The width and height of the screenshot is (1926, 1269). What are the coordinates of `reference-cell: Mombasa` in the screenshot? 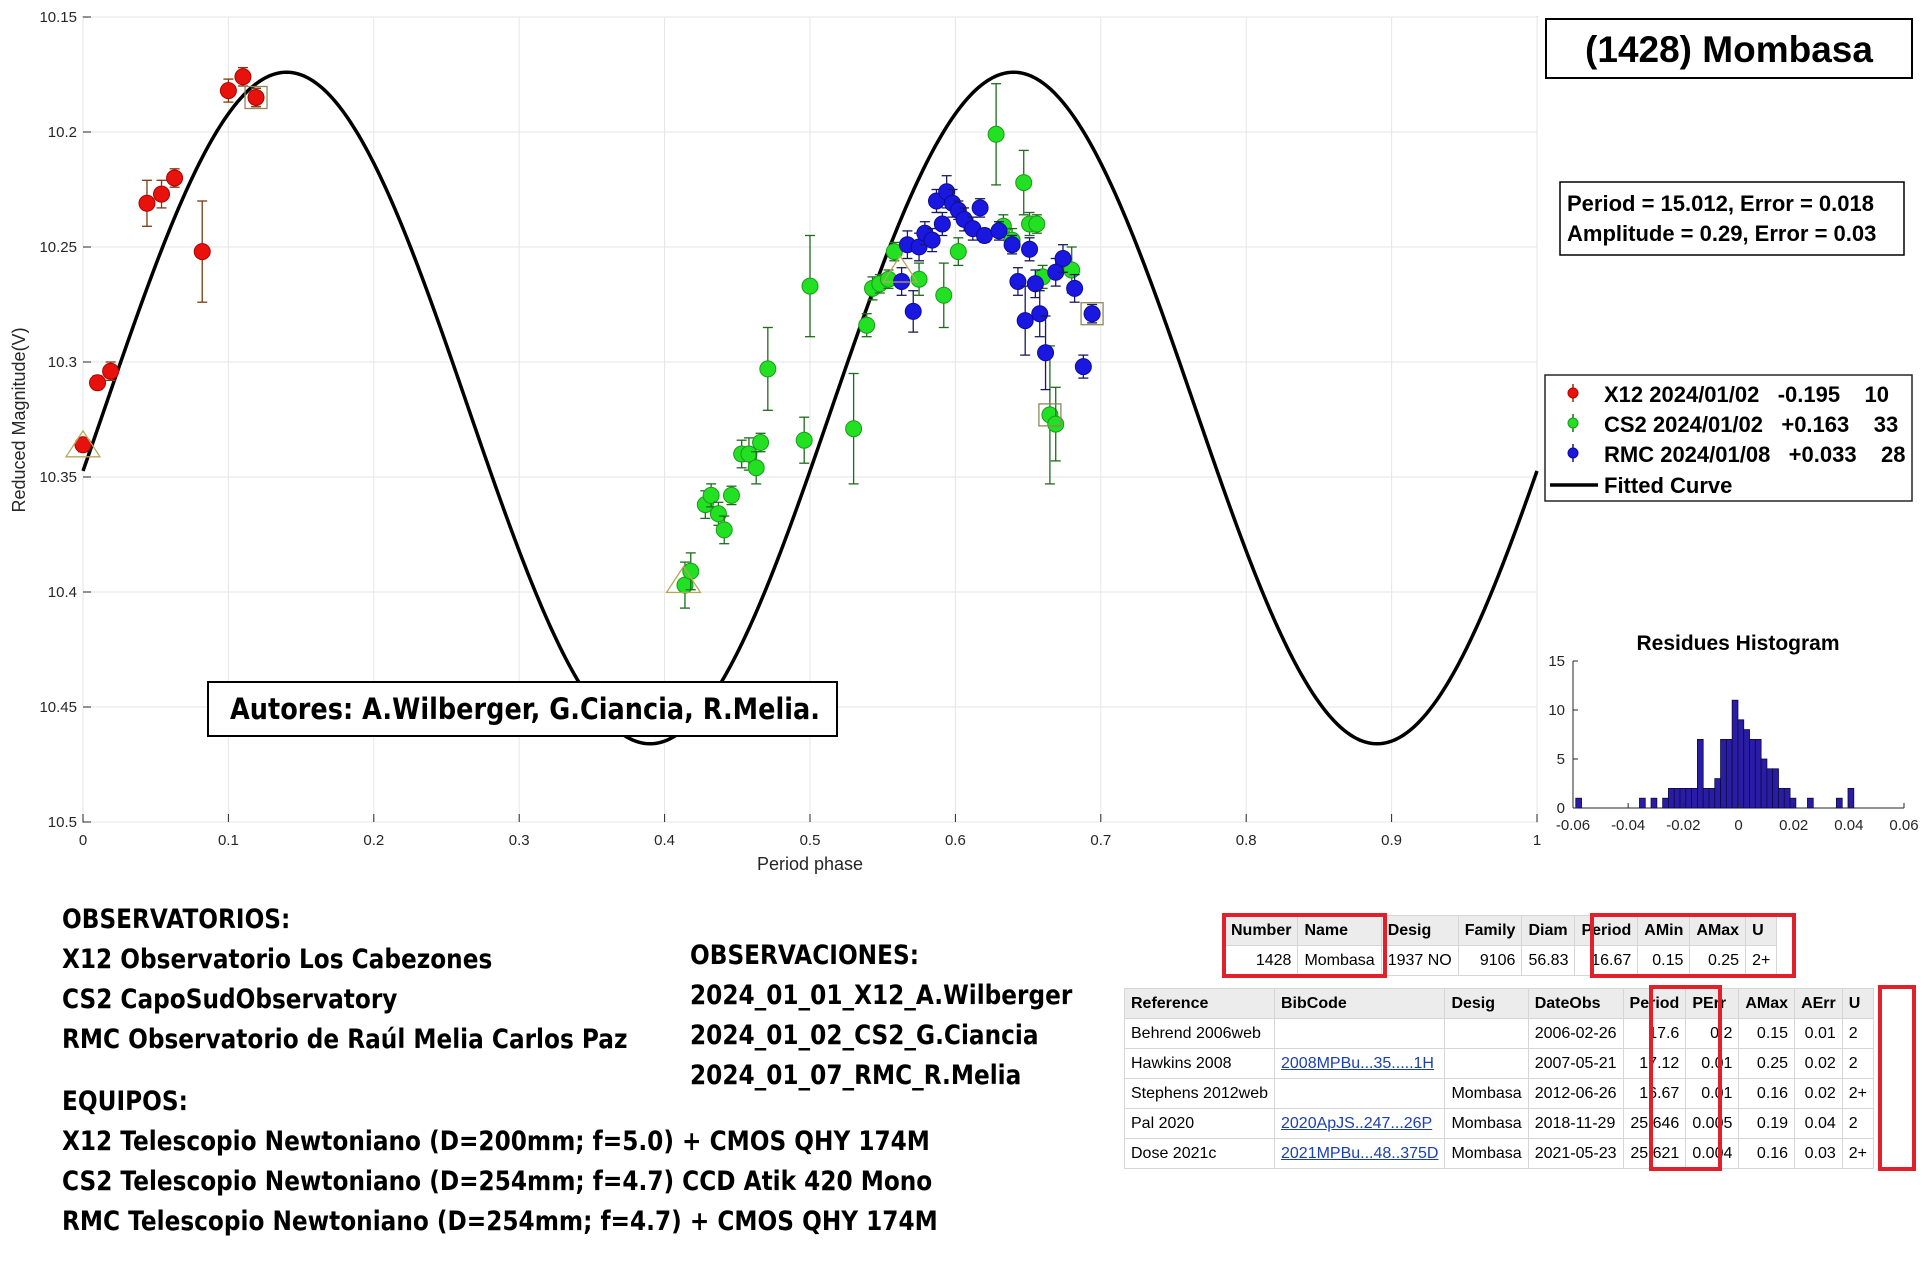 It's located at (1486, 1093).